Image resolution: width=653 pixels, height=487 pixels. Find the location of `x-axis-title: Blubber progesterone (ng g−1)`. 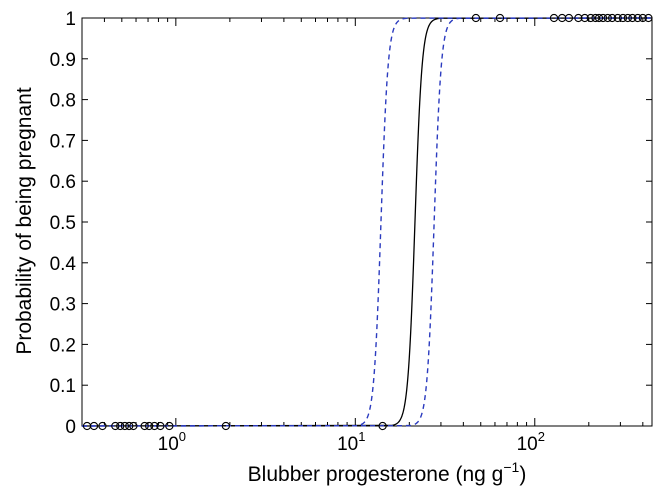

x-axis-title: Blubber progesterone (ng g−1) is located at coordinates (387, 472).